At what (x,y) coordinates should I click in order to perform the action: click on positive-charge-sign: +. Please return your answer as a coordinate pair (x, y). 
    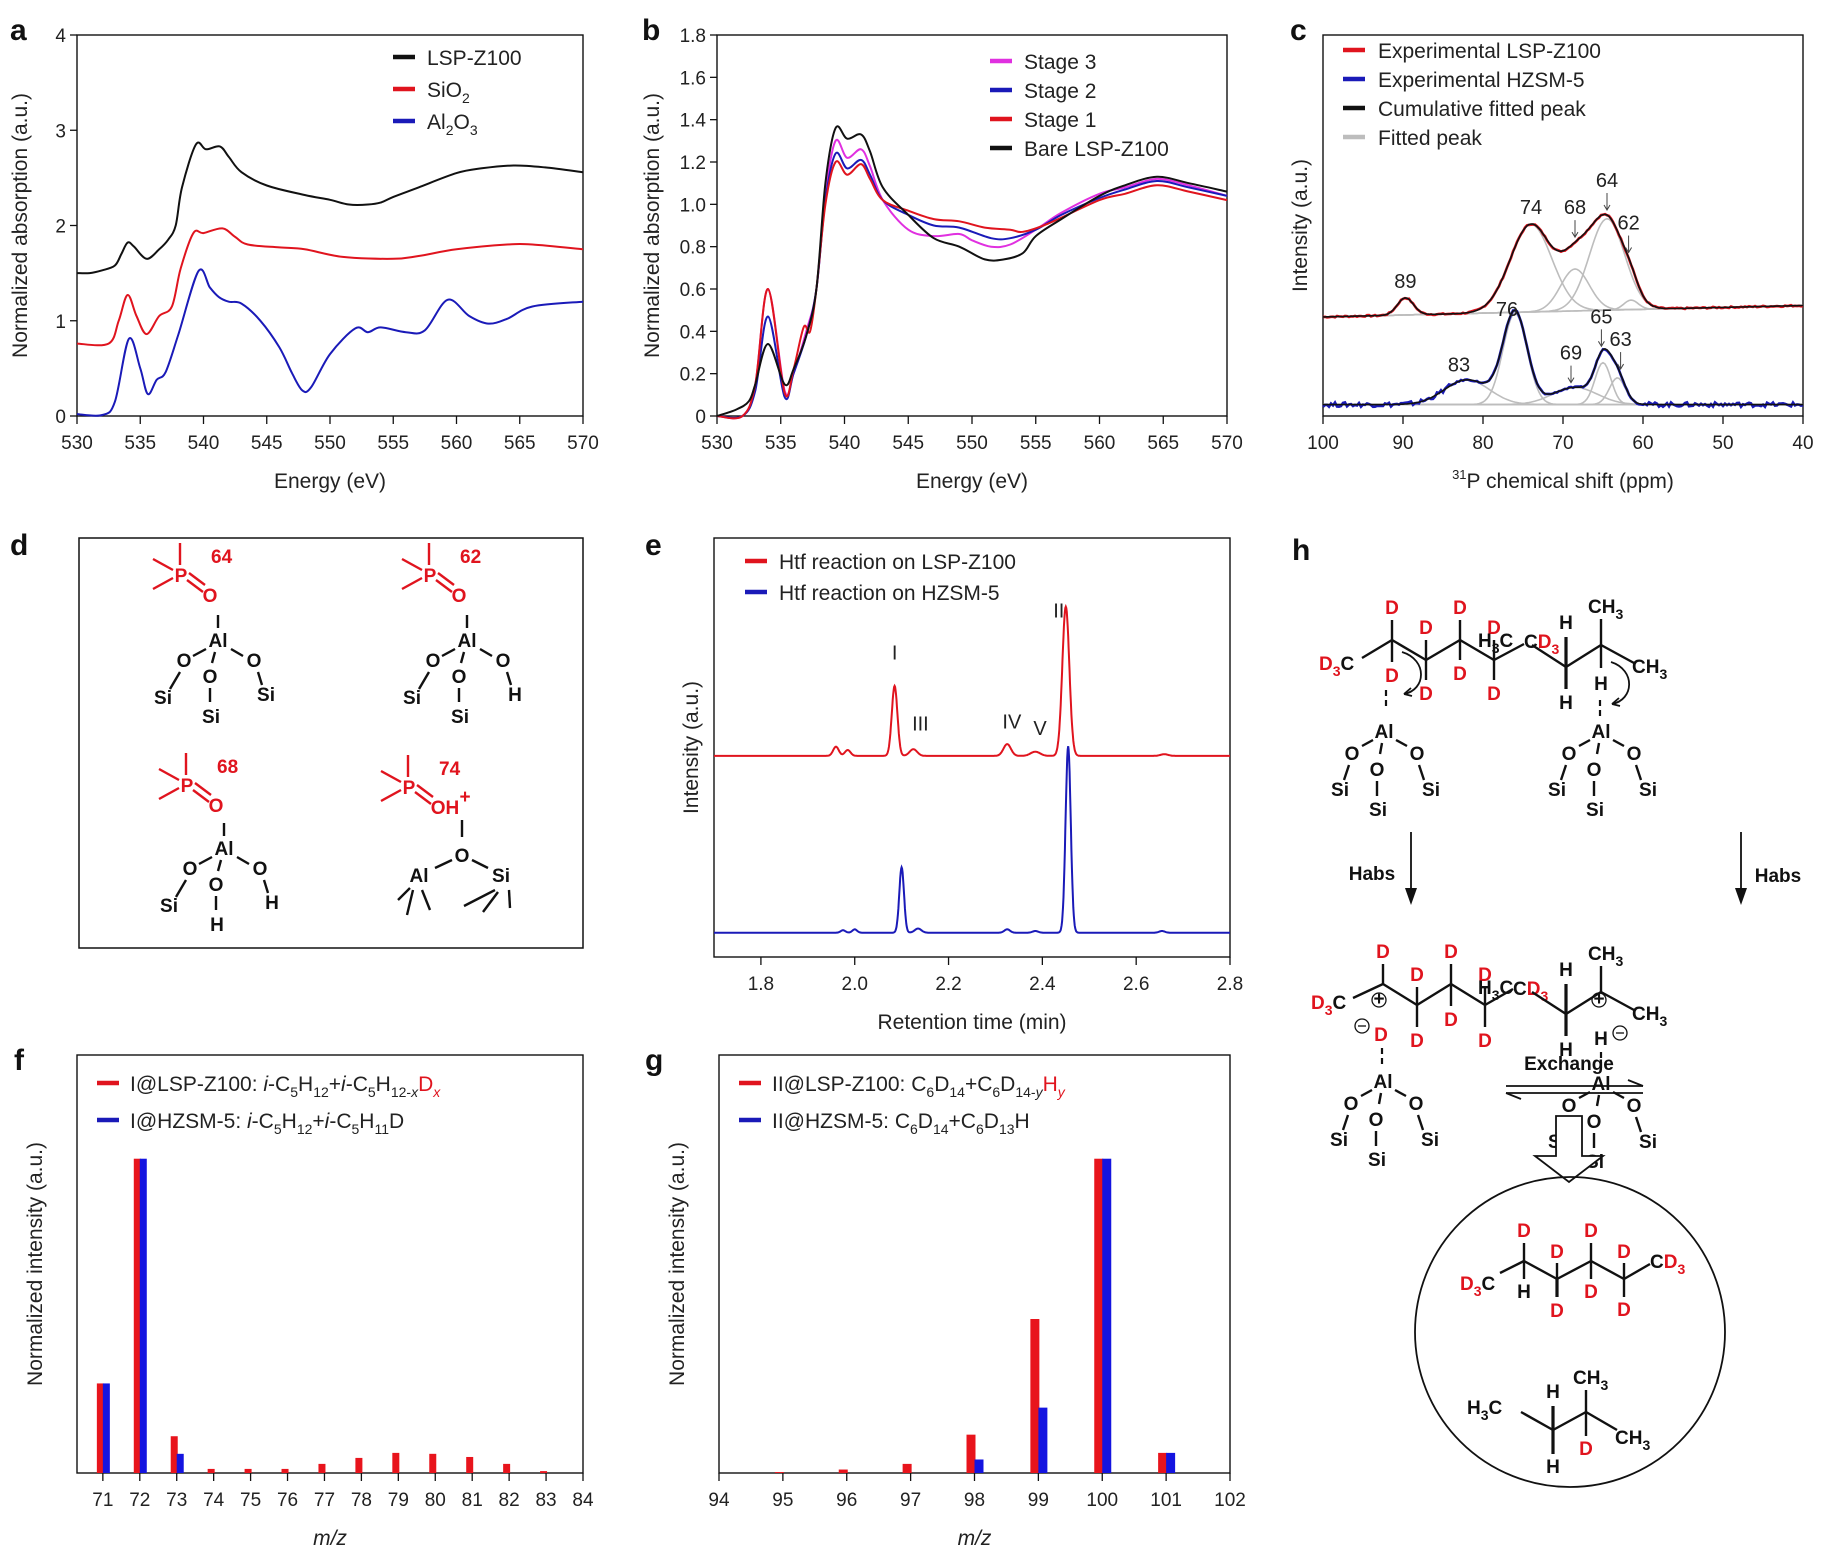
    Looking at the image, I should click on (1378, 999).